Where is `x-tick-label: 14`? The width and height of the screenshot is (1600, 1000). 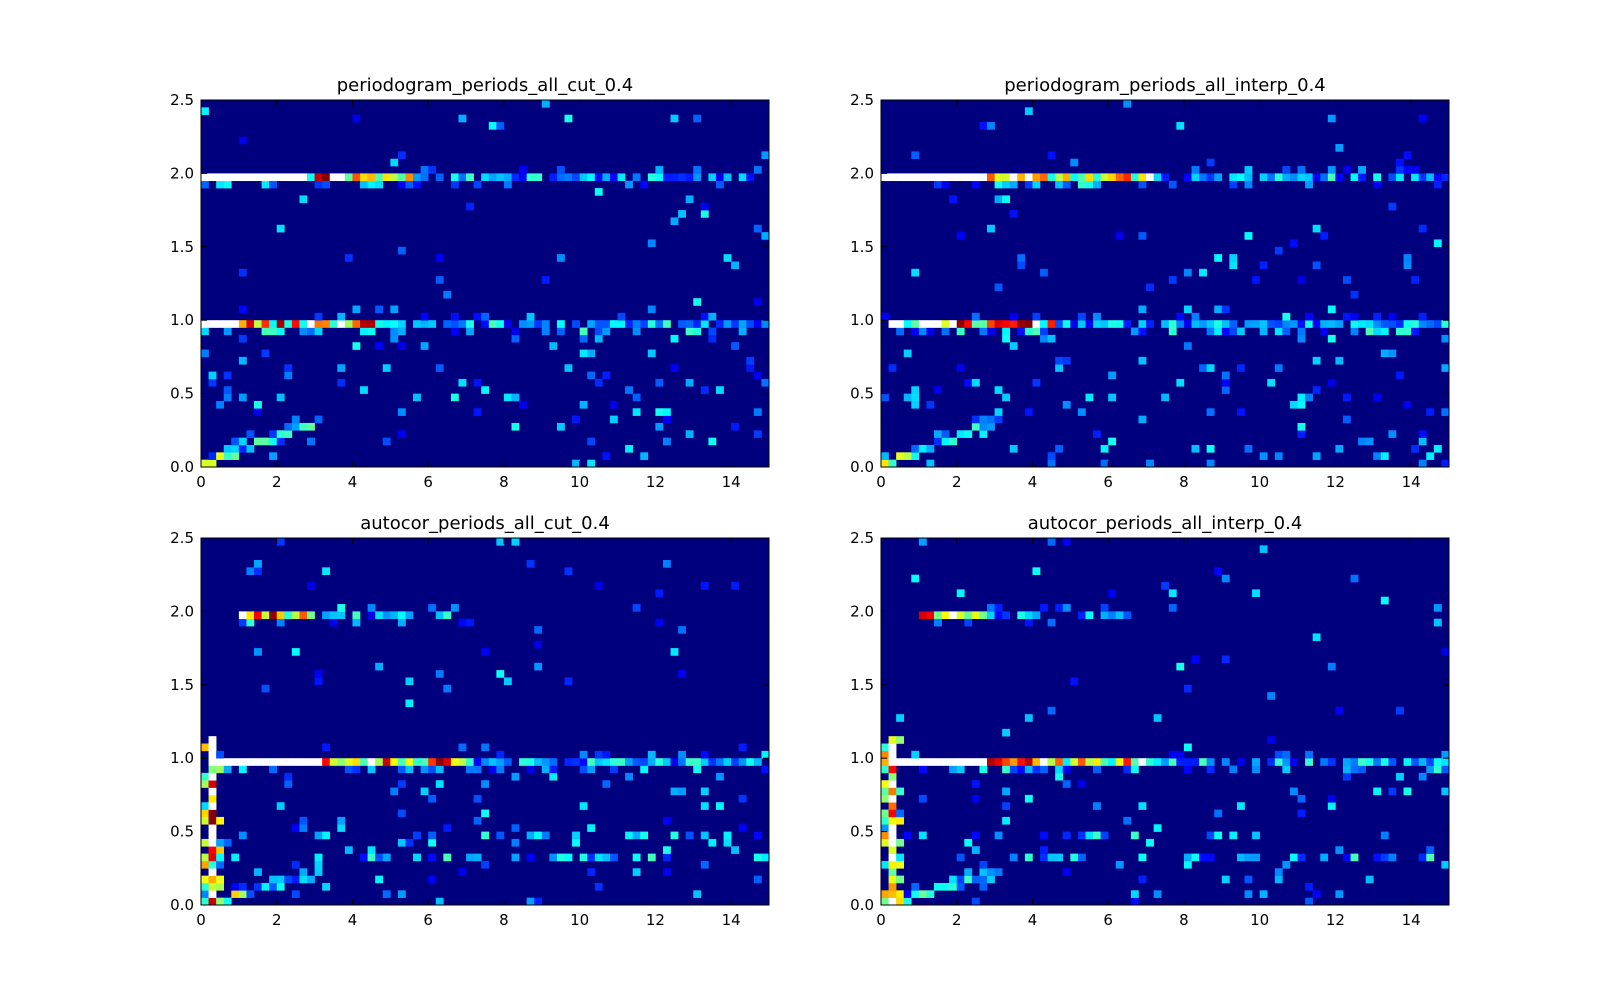
x-tick-label: 14 is located at coordinates (1411, 920).